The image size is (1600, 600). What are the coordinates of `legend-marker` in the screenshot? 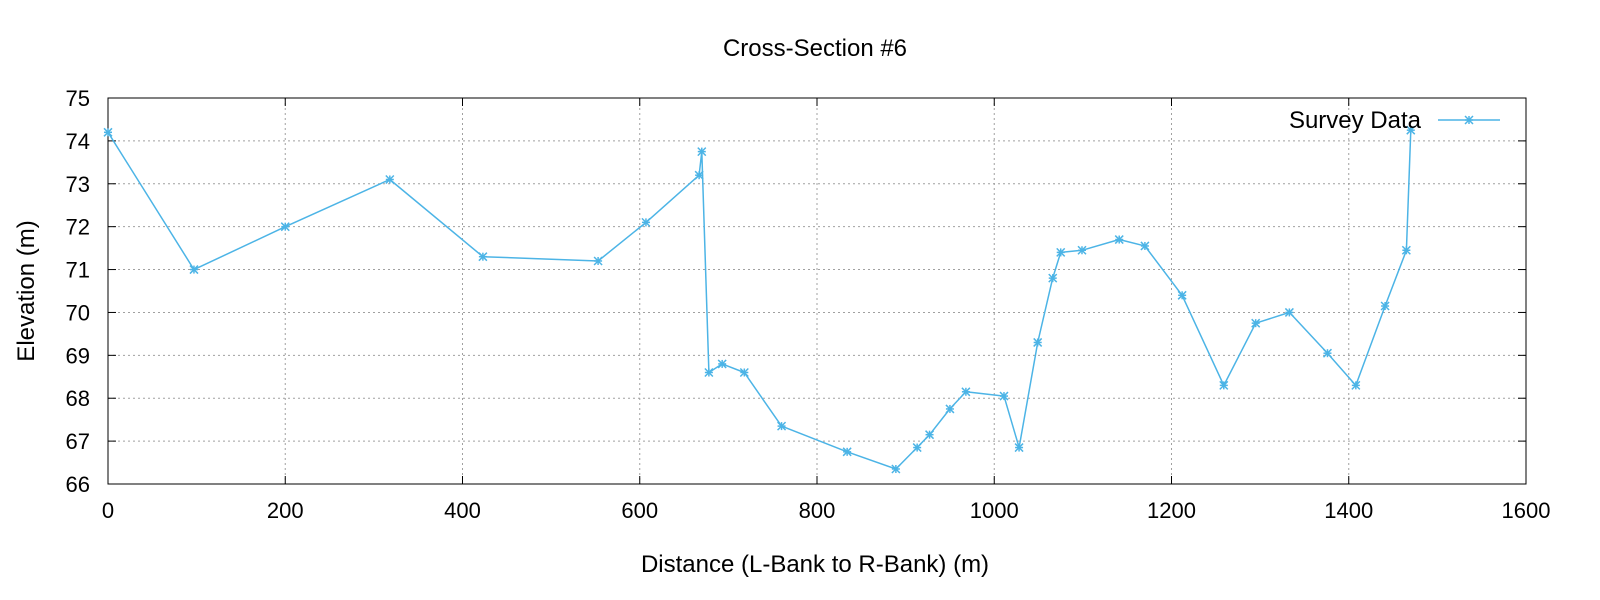 It's located at (1469, 120).